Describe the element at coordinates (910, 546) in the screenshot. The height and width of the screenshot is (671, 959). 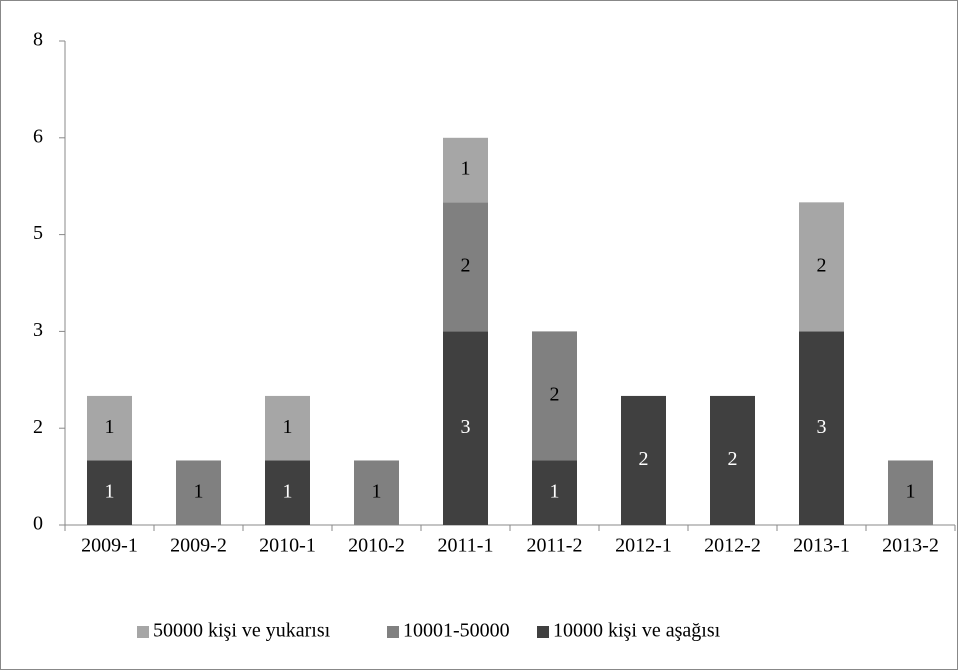
I see `x-tick-label: 2013-2` at that location.